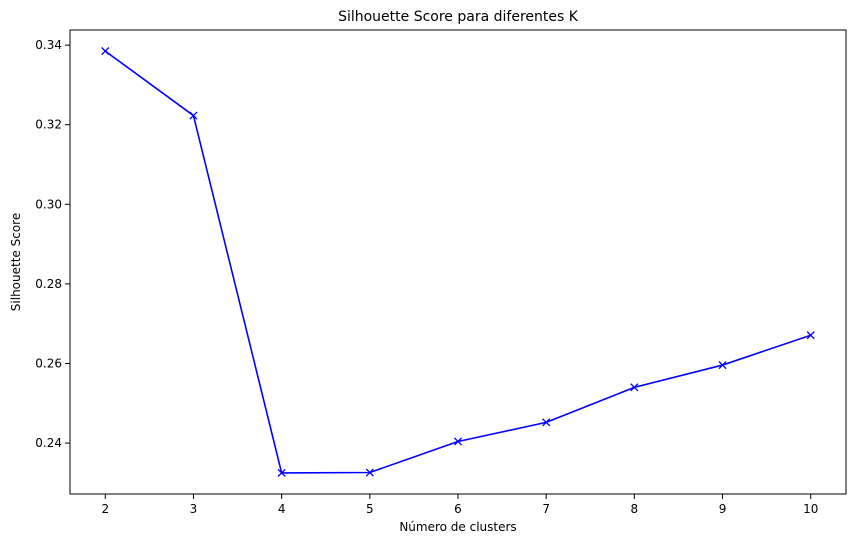  Describe the element at coordinates (48, 204) in the screenshot. I see `y-tick-label: 0.30` at that location.